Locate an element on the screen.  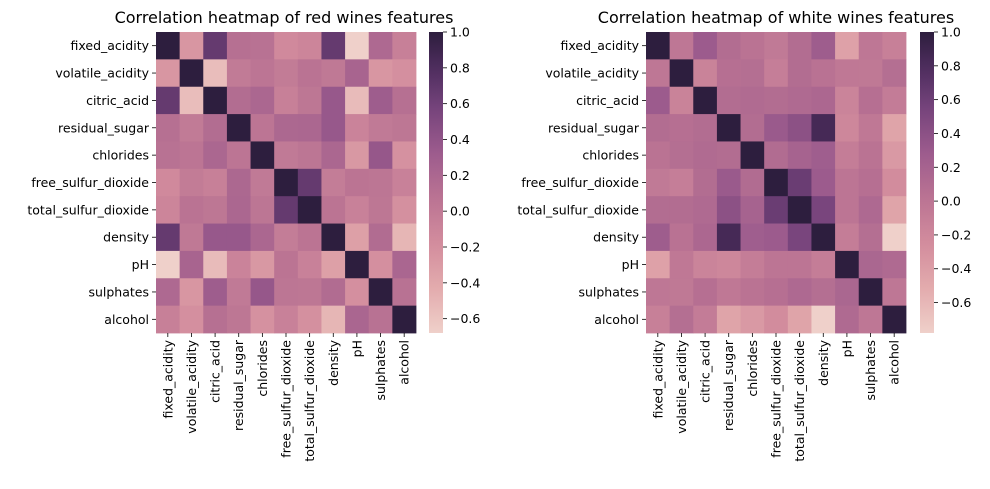
y-tick-label: residual_sugar is located at coordinates (594, 127).